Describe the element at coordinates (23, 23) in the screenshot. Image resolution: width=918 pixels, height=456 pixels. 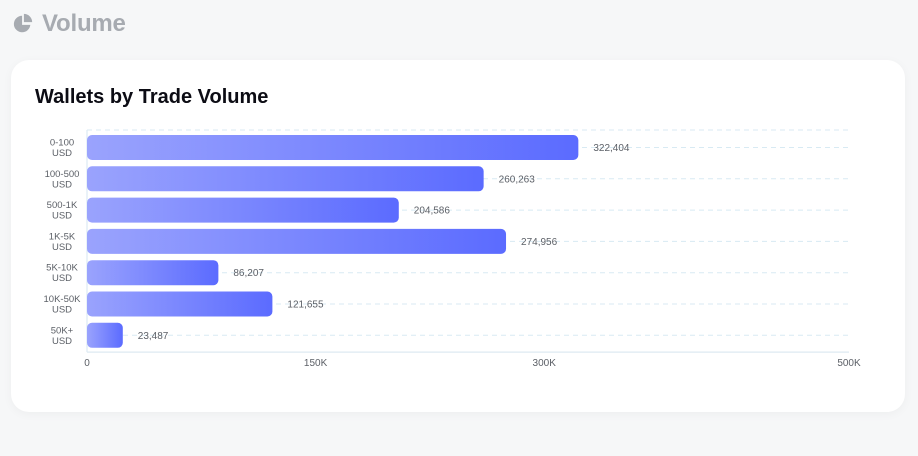
I see `pie-chart-icon` at that location.